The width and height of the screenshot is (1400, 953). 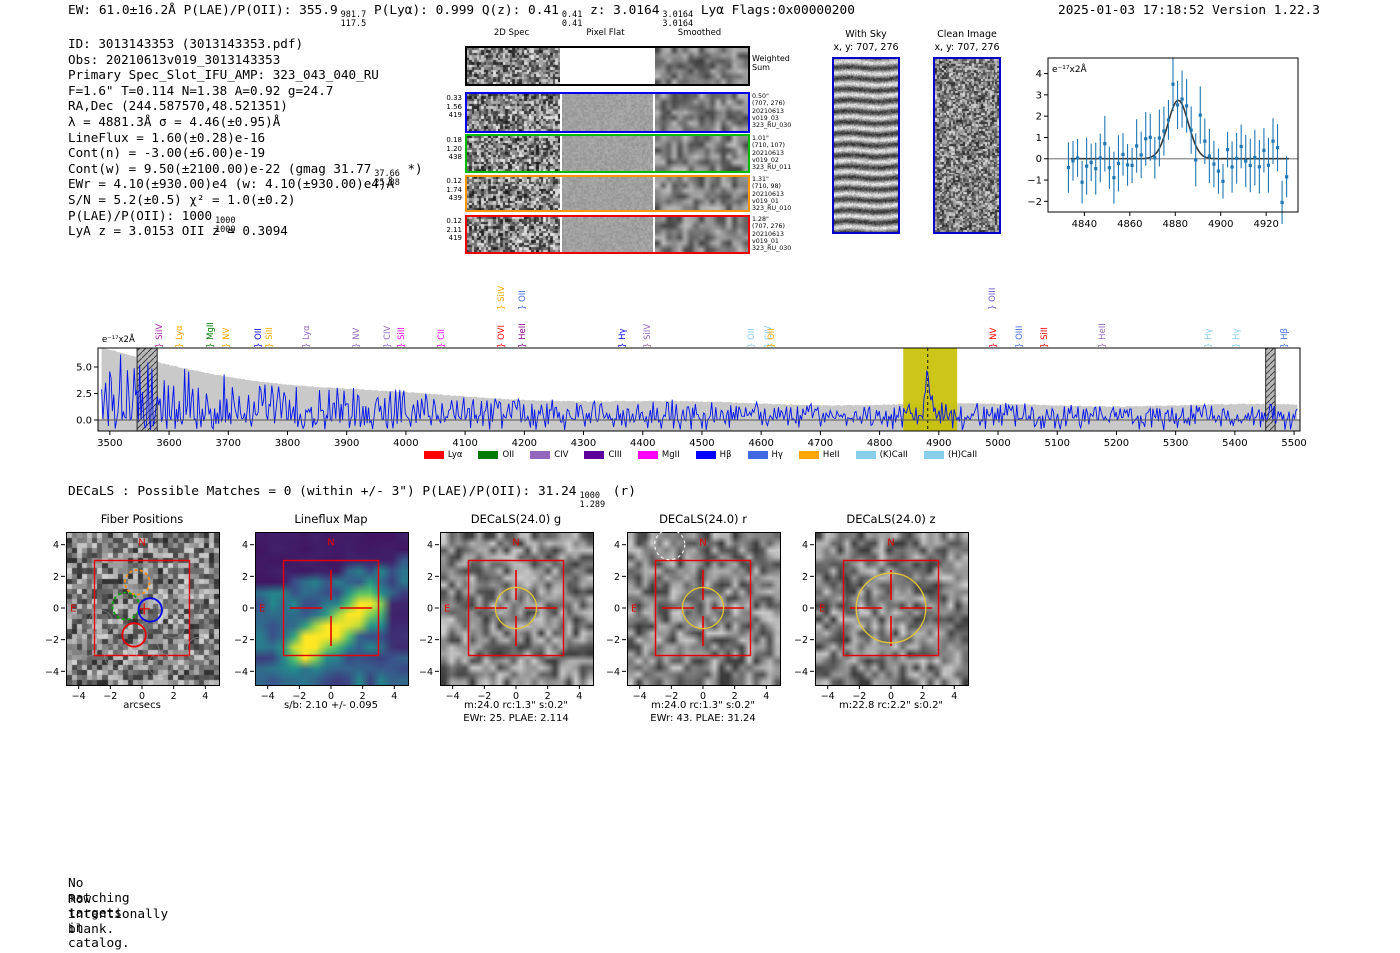 I want to click on masked-band-hatch, so click(x=1270, y=389).